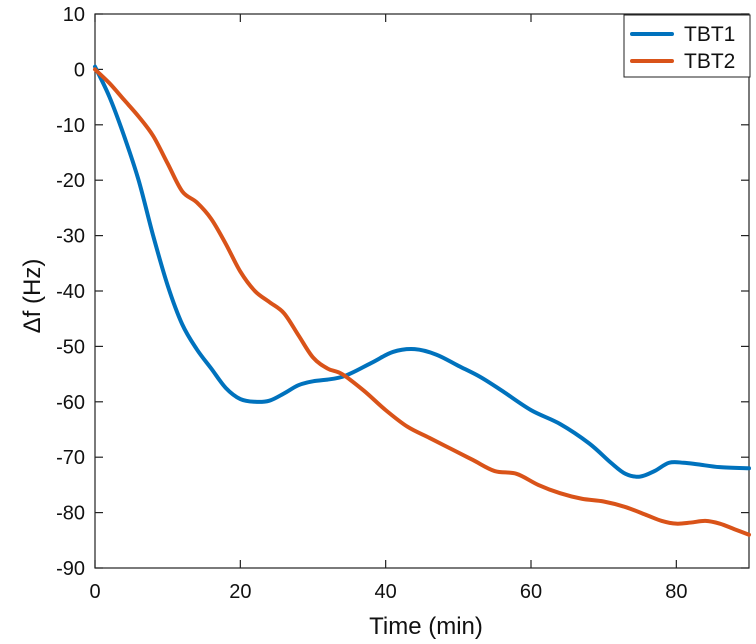 This screenshot has width=756, height=644. I want to click on legend-label-tbt2: TBT2, so click(709, 61).